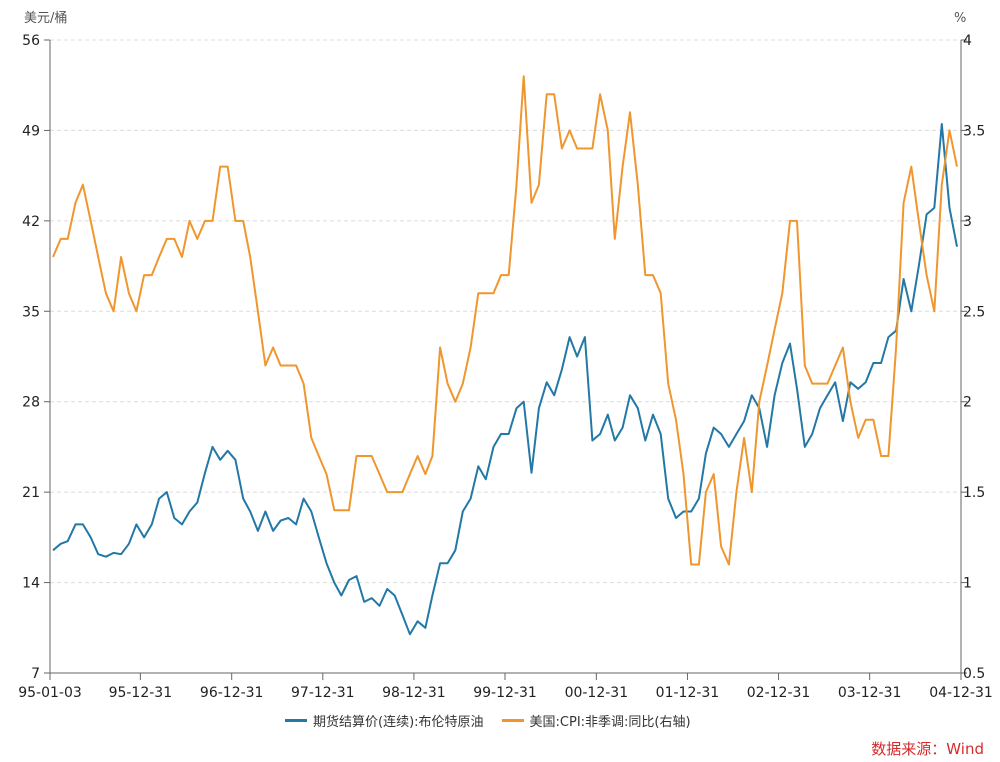 The height and width of the screenshot is (762, 1000). What do you see at coordinates (960, 18) in the screenshot?
I see `right-axis-unit: %` at bounding box center [960, 18].